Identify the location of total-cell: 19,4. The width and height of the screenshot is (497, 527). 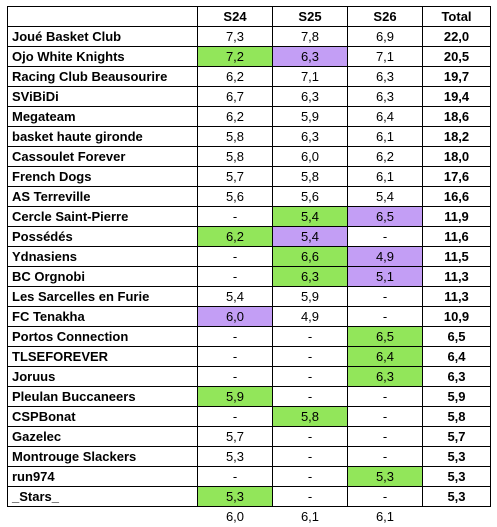
(456, 96).